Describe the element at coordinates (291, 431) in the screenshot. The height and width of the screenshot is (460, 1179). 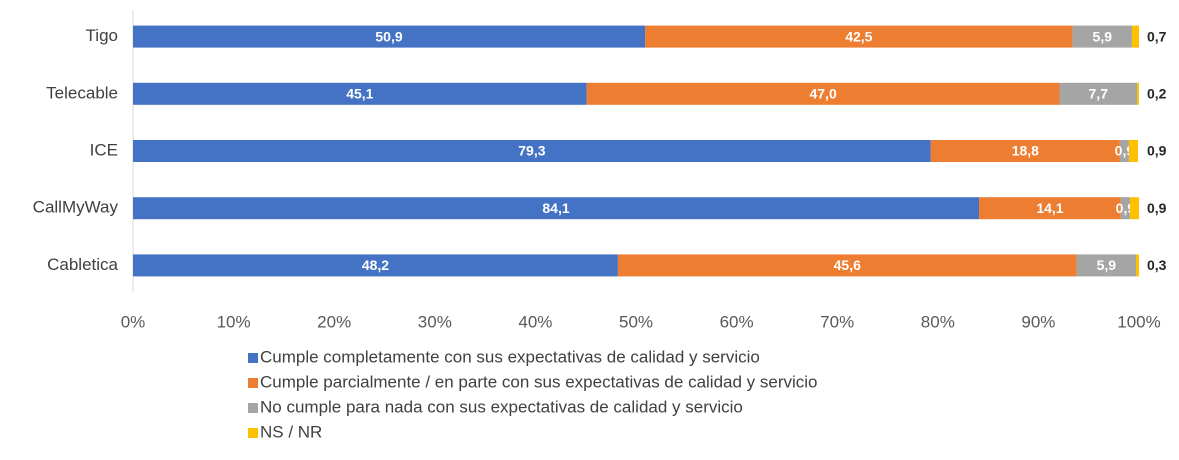
I see `legend-label: NS / NR` at that location.